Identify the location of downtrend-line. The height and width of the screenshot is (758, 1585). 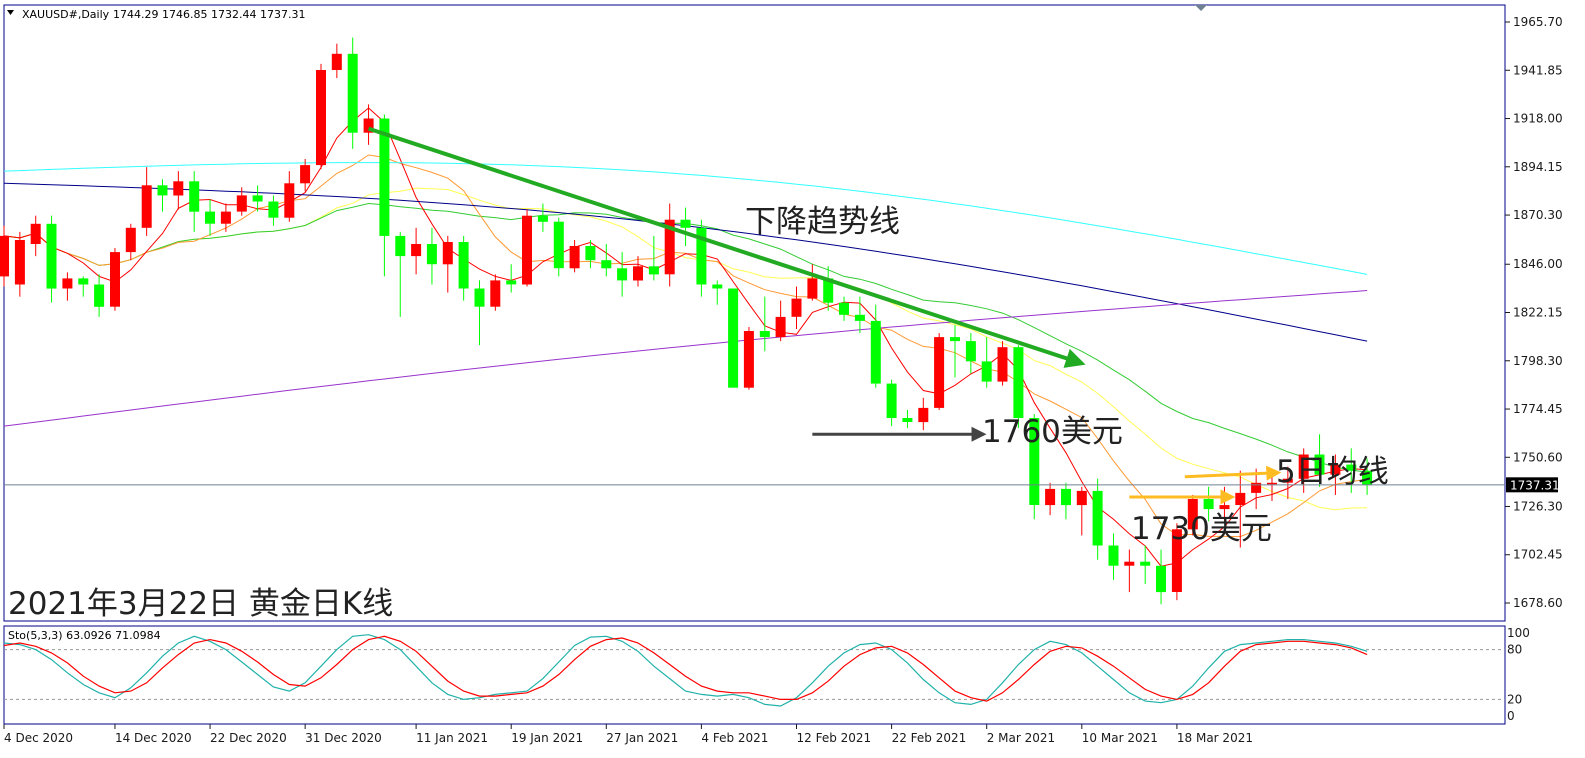
(726, 247).